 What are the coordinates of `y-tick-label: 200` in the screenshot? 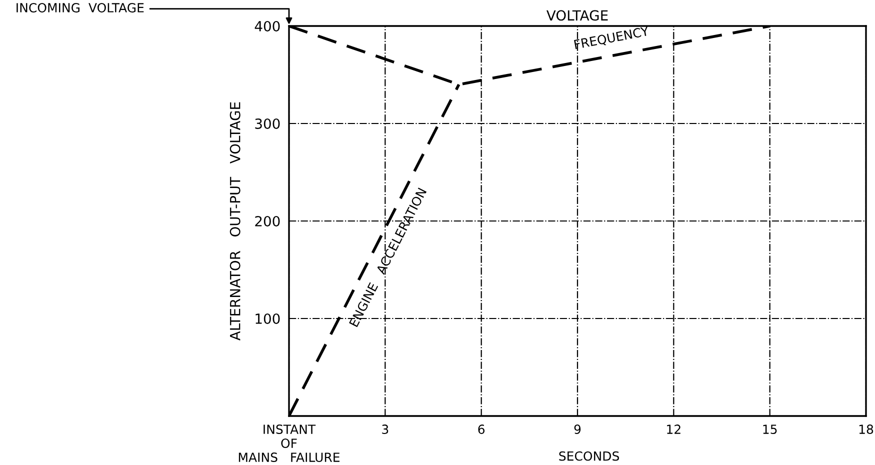 It's located at (267, 221).